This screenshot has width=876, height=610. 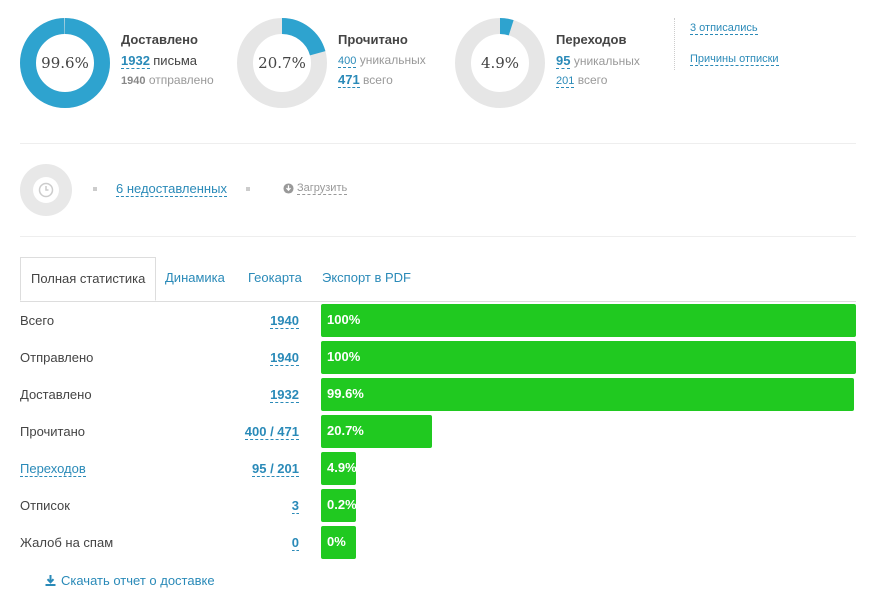 What do you see at coordinates (373, 39) in the screenshot?
I see `stat-title: Прочитано` at bounding box center [373, 39].